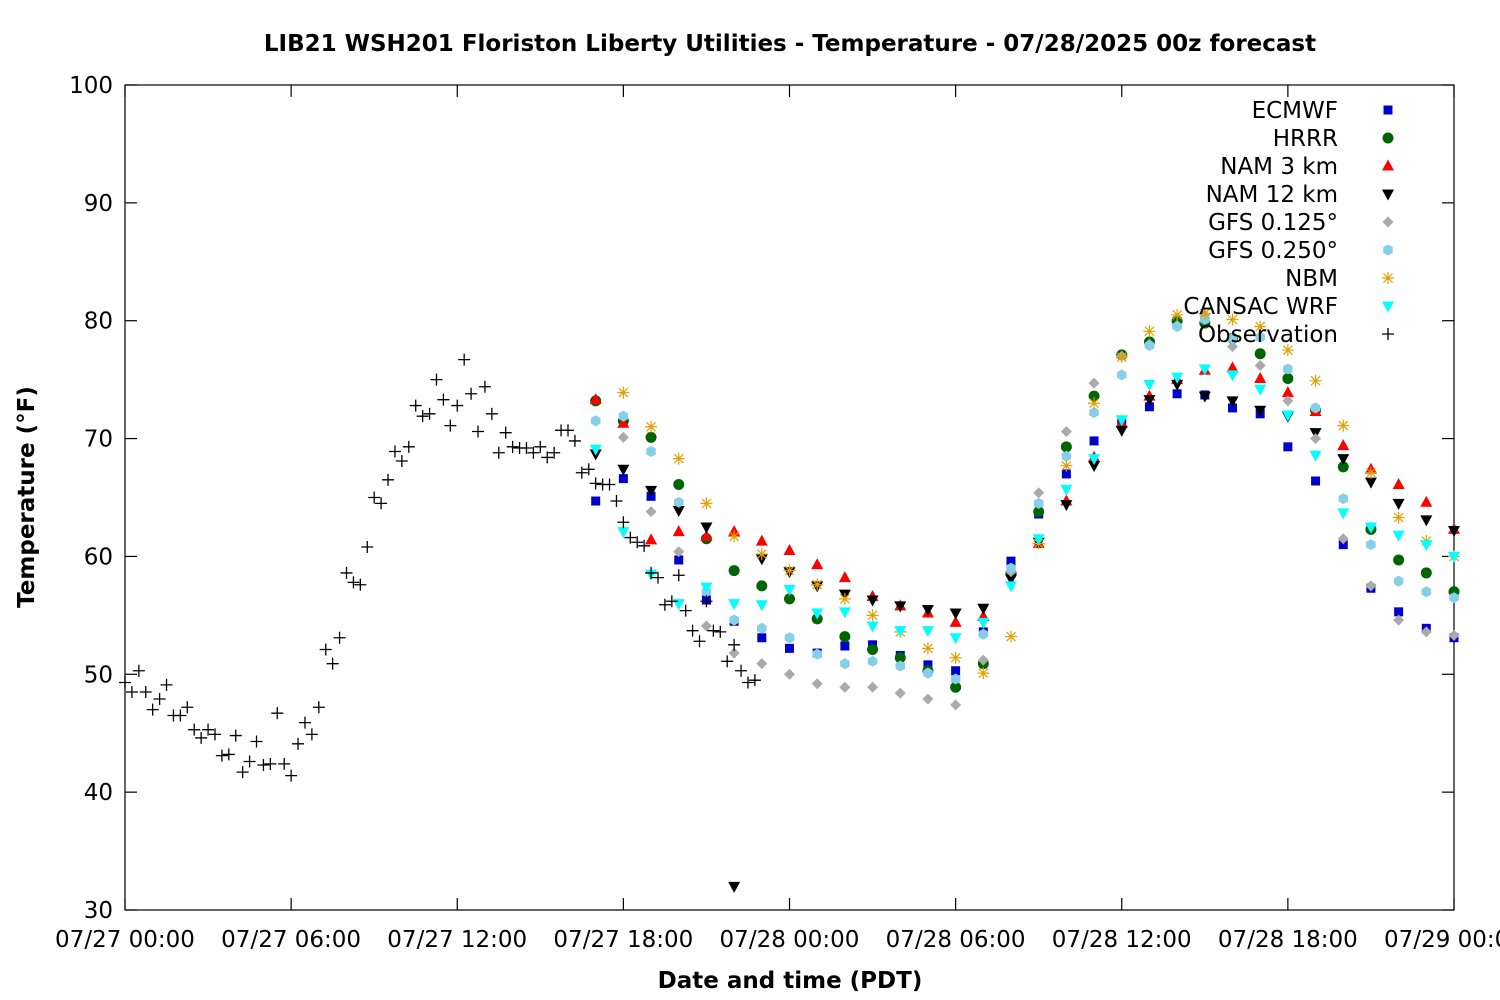 The width and height of the screenshot is (1500, 1000). What do you see at coordinates (98, 322) in the screenshot?
I see `y-tick-label: 80` at bounding box center [98, 322].